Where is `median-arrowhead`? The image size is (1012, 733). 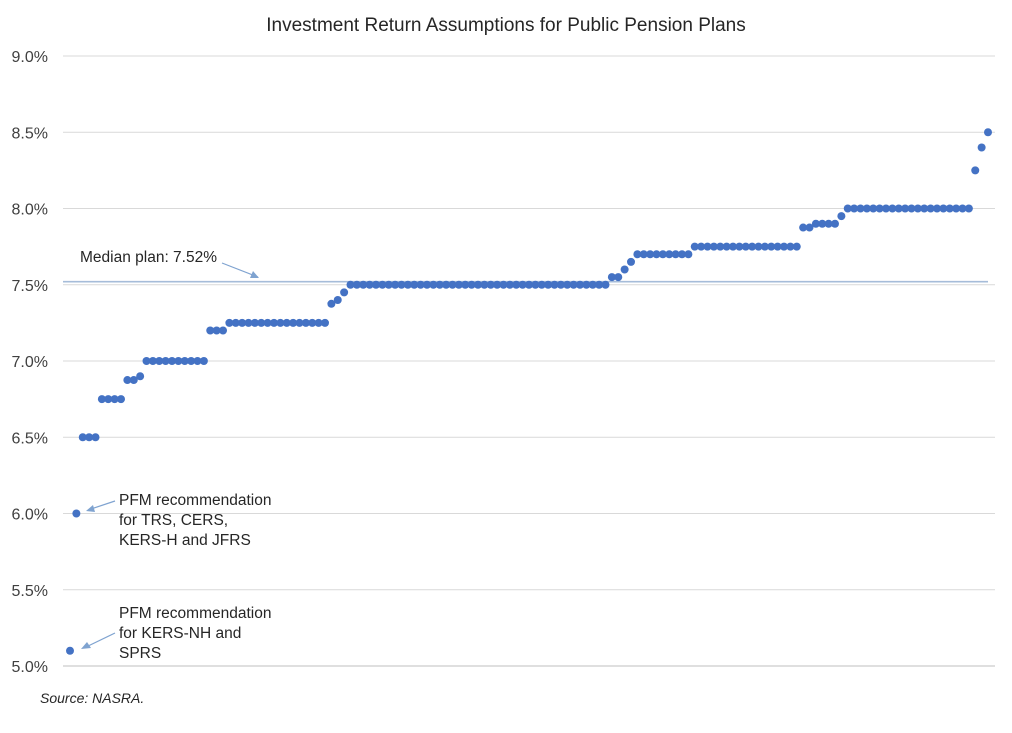 median-arrowhead is located at coordinates (254, 274).